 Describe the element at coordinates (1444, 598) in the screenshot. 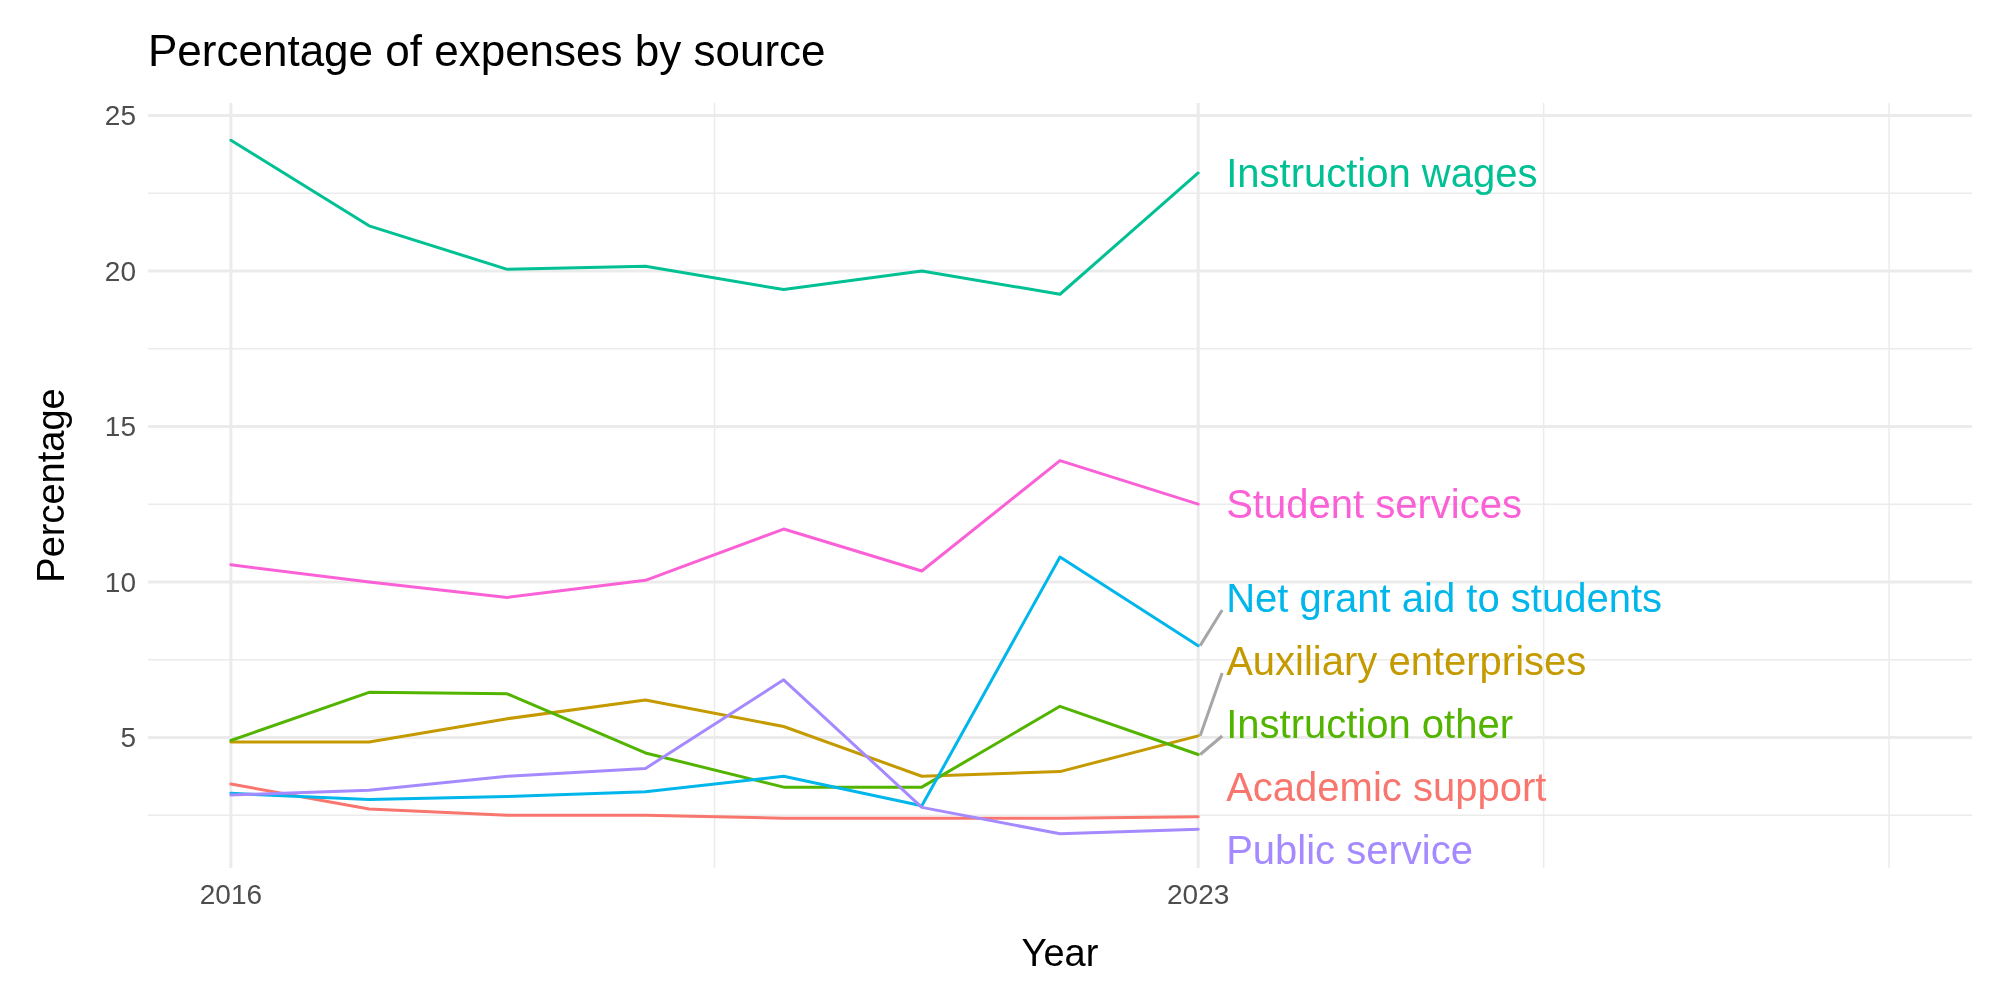

I see `series-label: Net grant aid to students` at that location.